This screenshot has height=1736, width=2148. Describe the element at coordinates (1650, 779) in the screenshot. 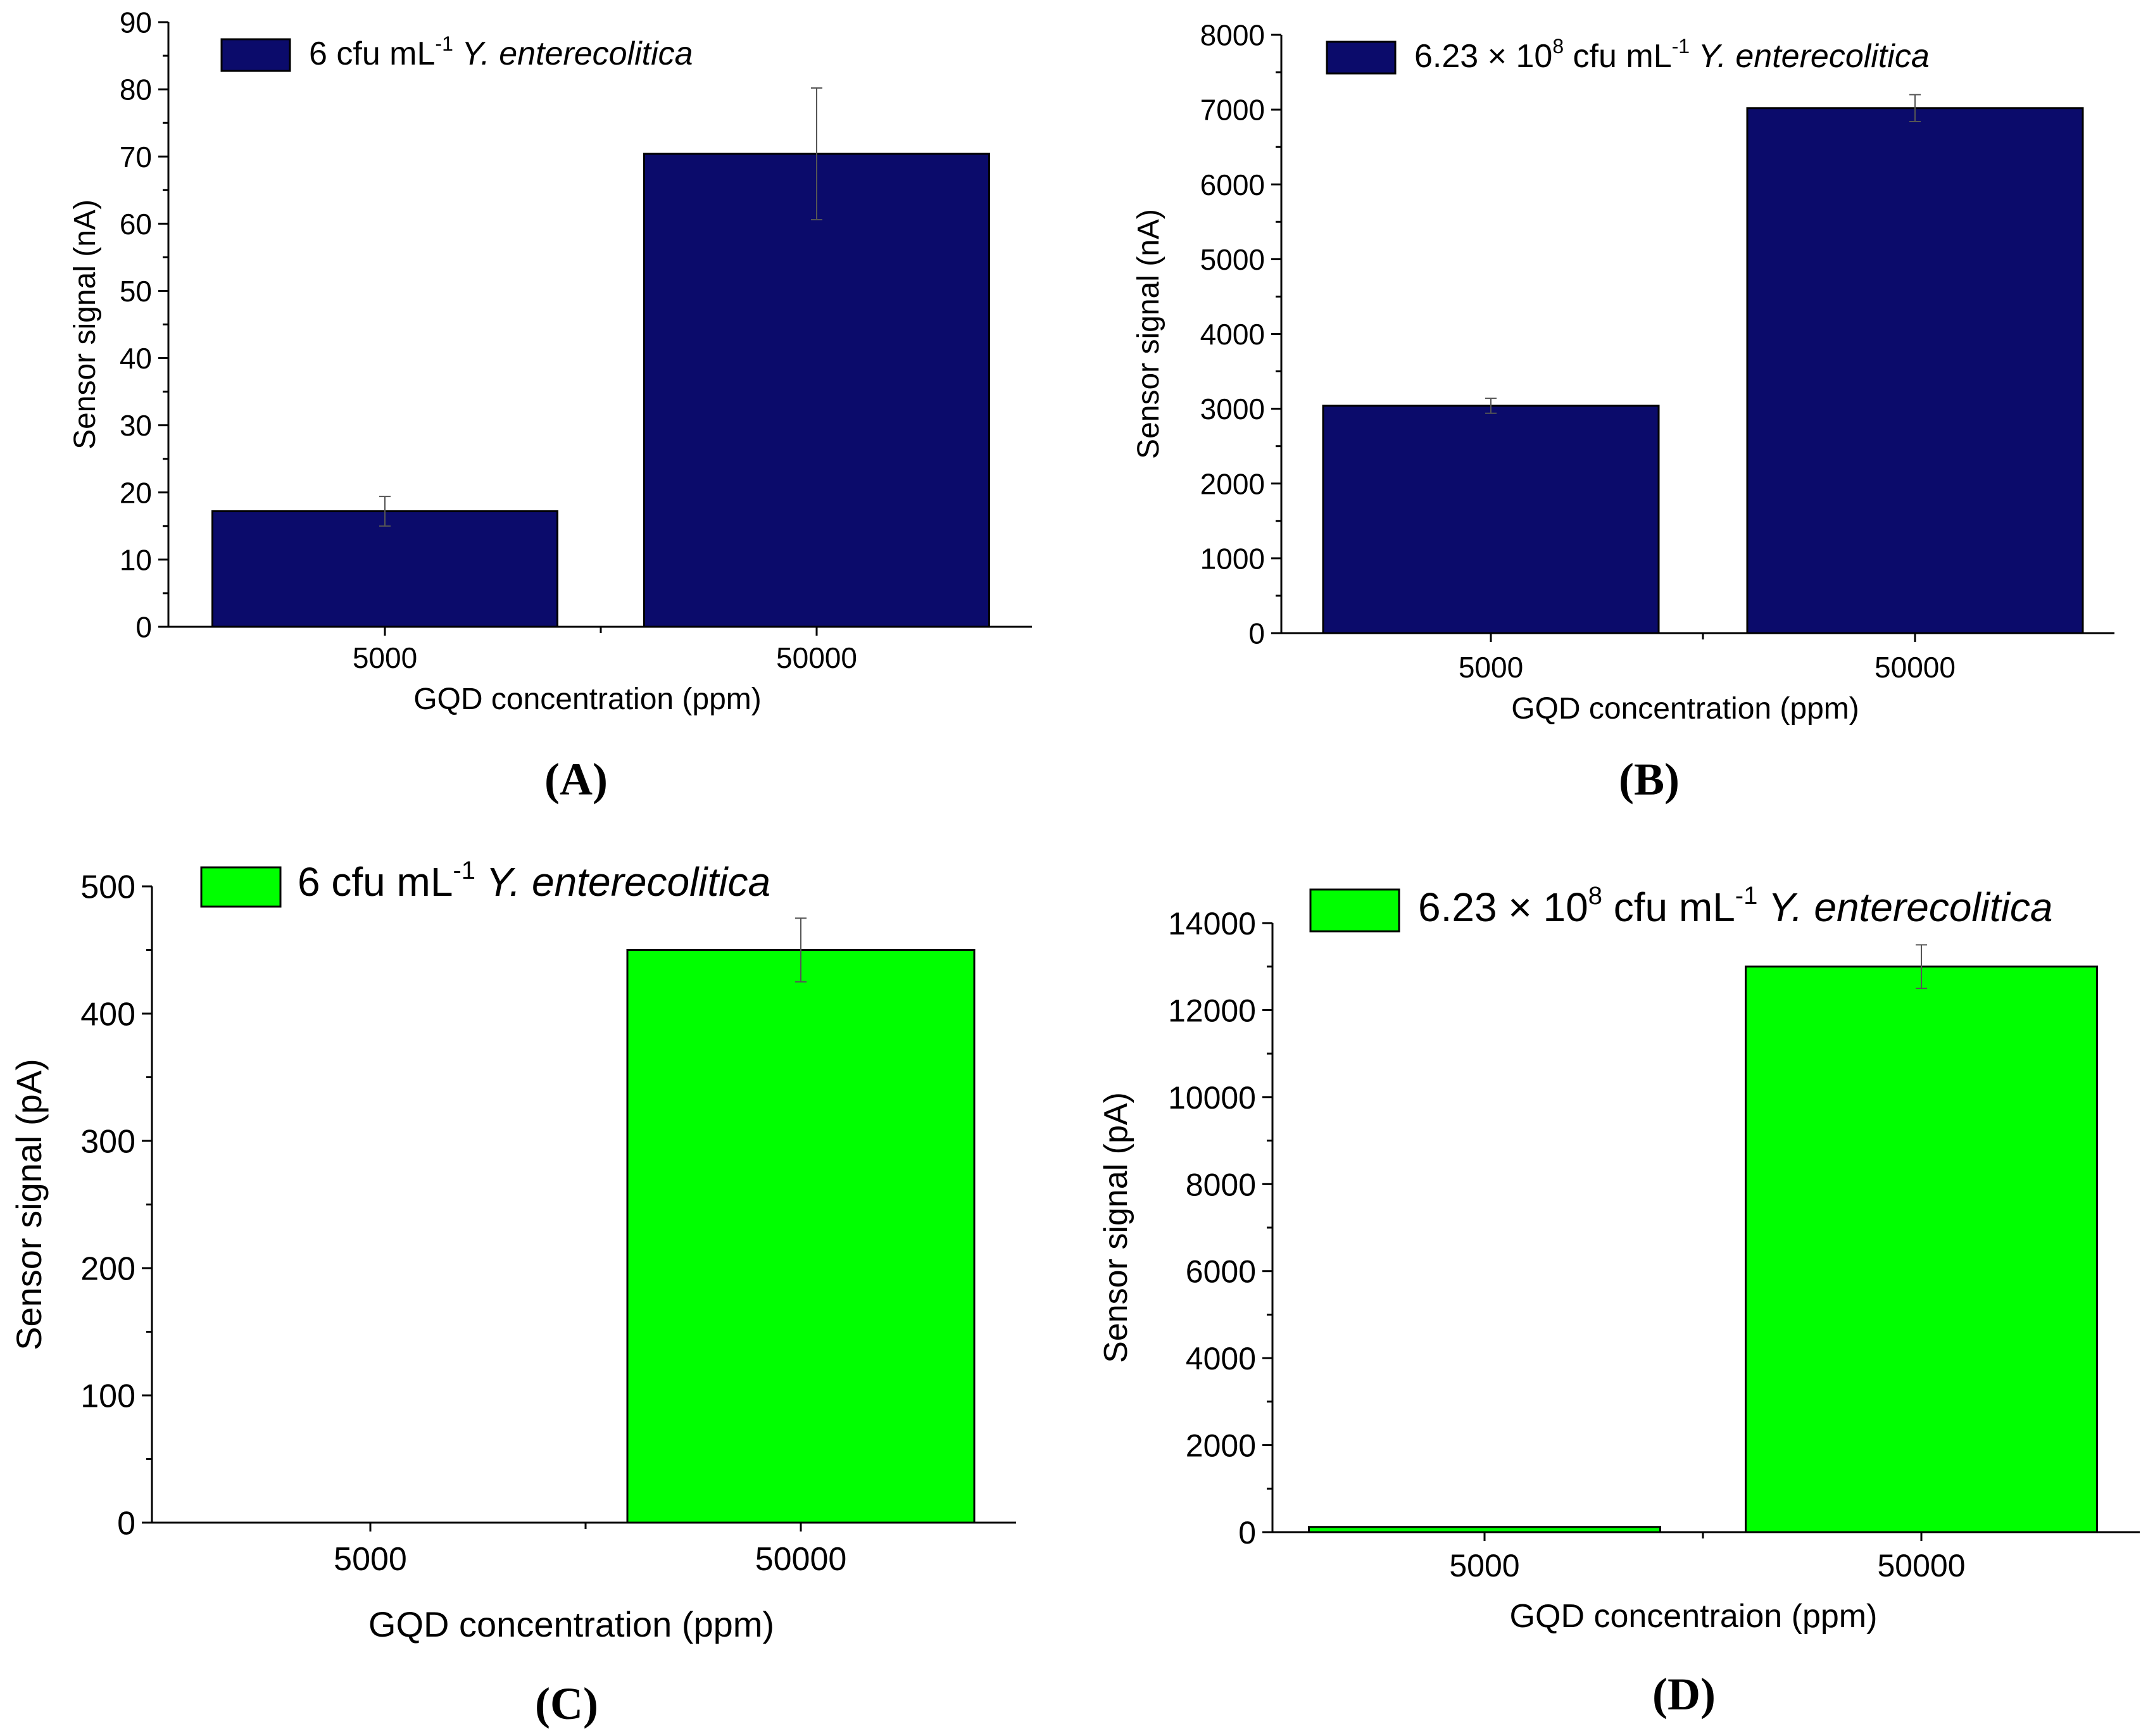

I see `panel-label-b: (B)` at that location.